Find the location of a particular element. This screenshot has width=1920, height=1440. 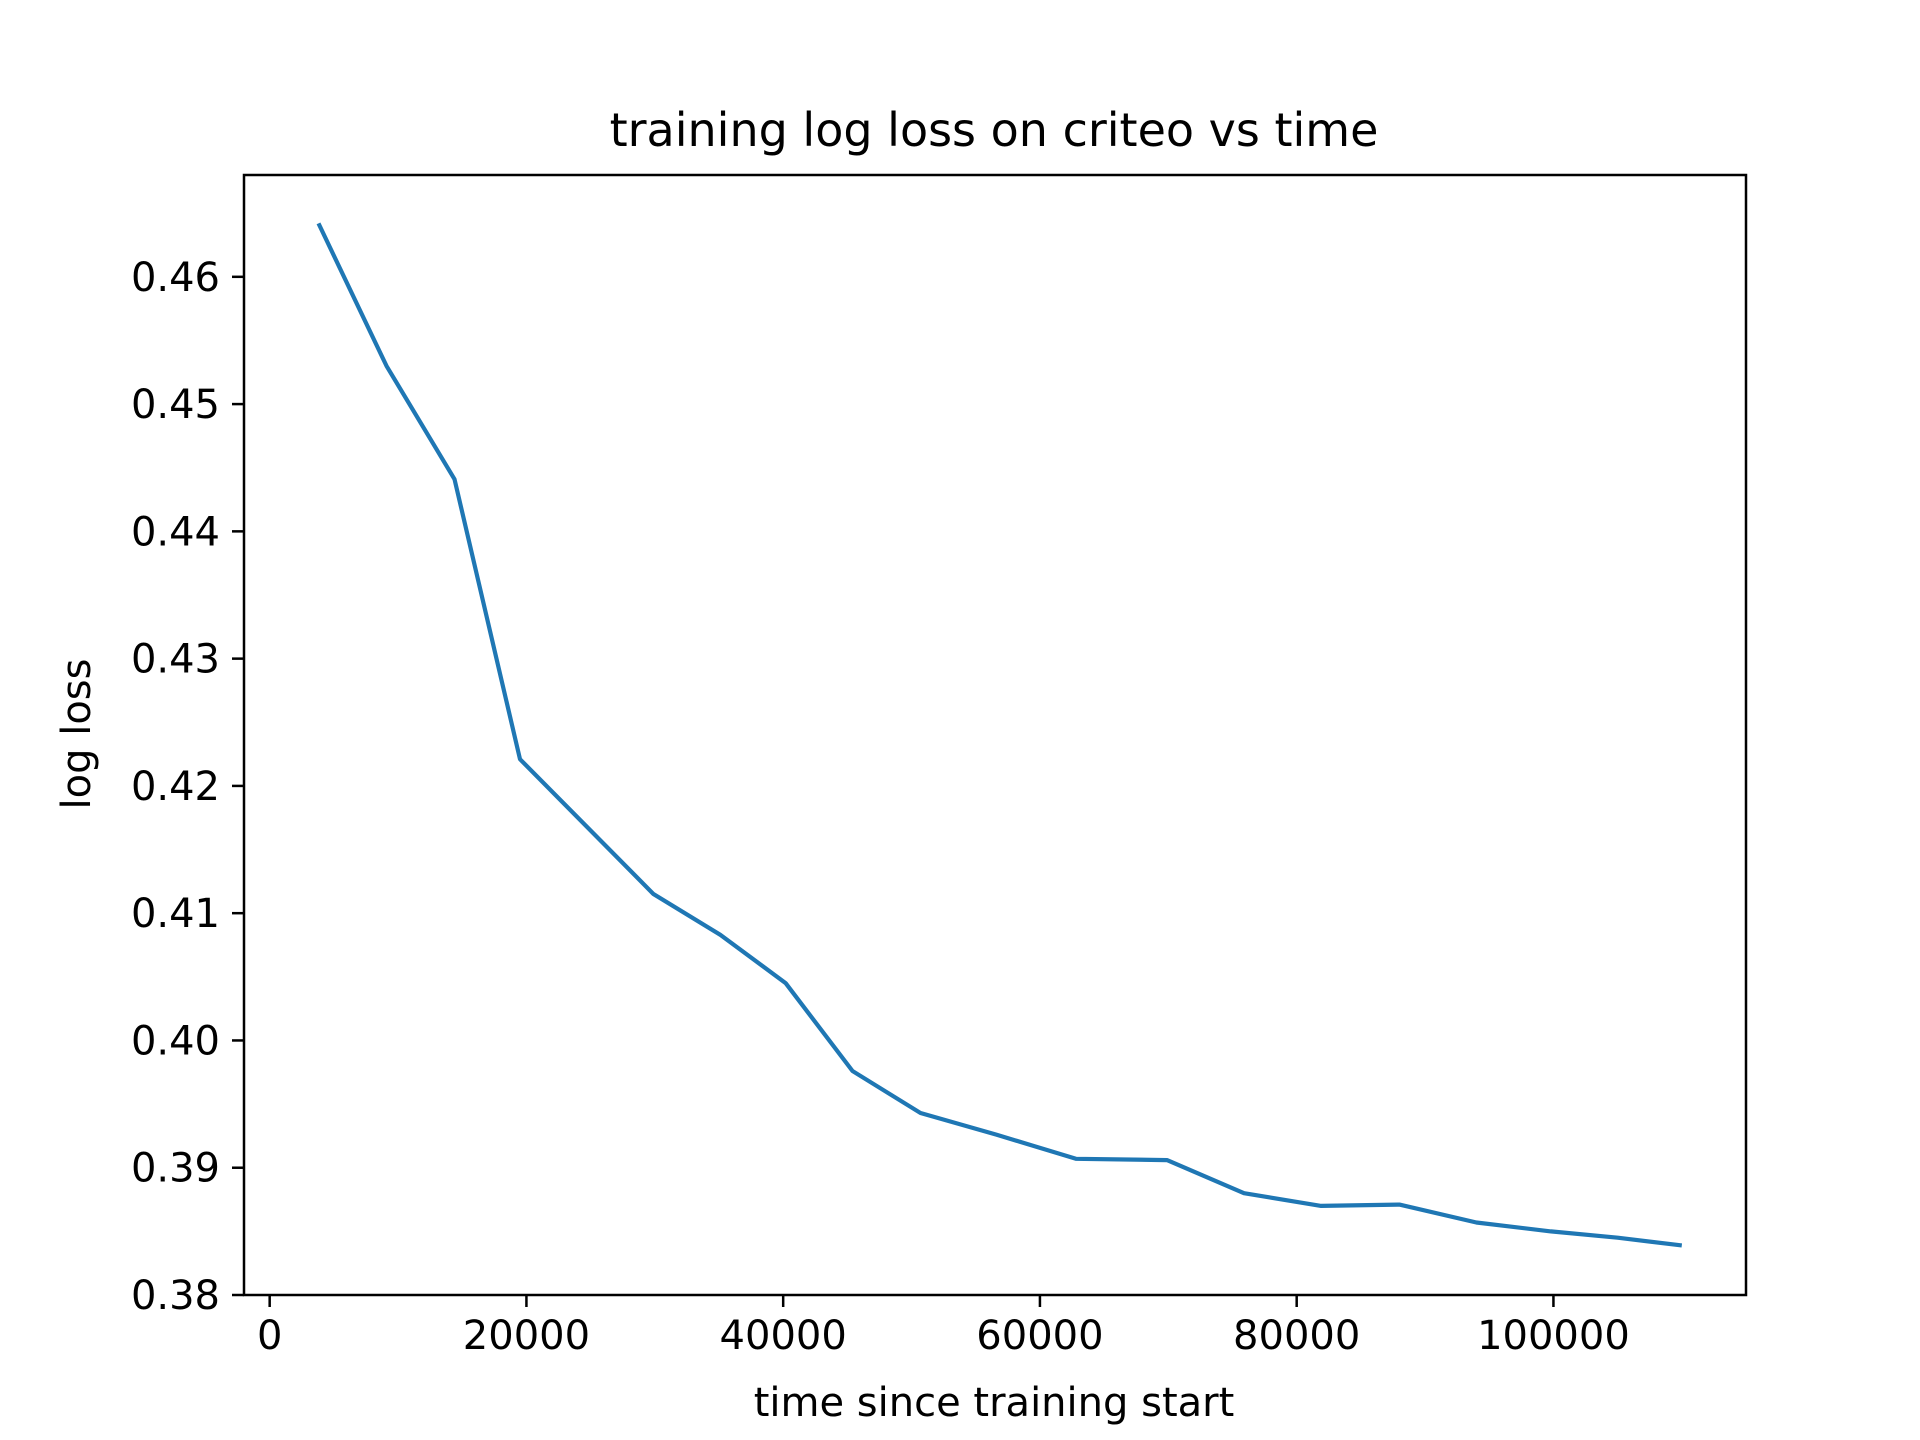

x-axis-label: time since training start is located at coordinates (994, 1403).